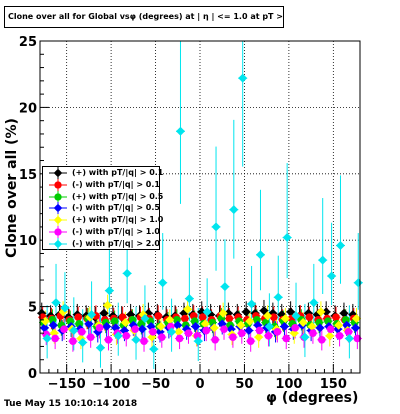 This screenshot has height=414, width=400. What do you see at coordinates (103, 196) in the screenshot?
I see `legend-entry: (+) with pT/|q| > 0.5` at bounding box center [103, 196].